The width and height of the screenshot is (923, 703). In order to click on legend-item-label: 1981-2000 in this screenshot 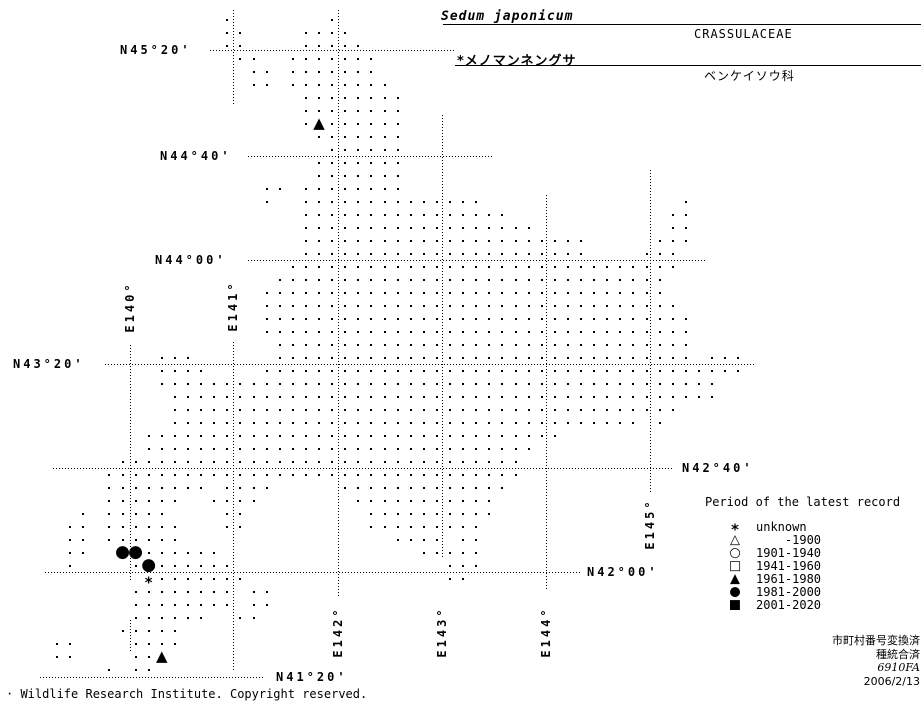, I will do `click(789, 592)`.